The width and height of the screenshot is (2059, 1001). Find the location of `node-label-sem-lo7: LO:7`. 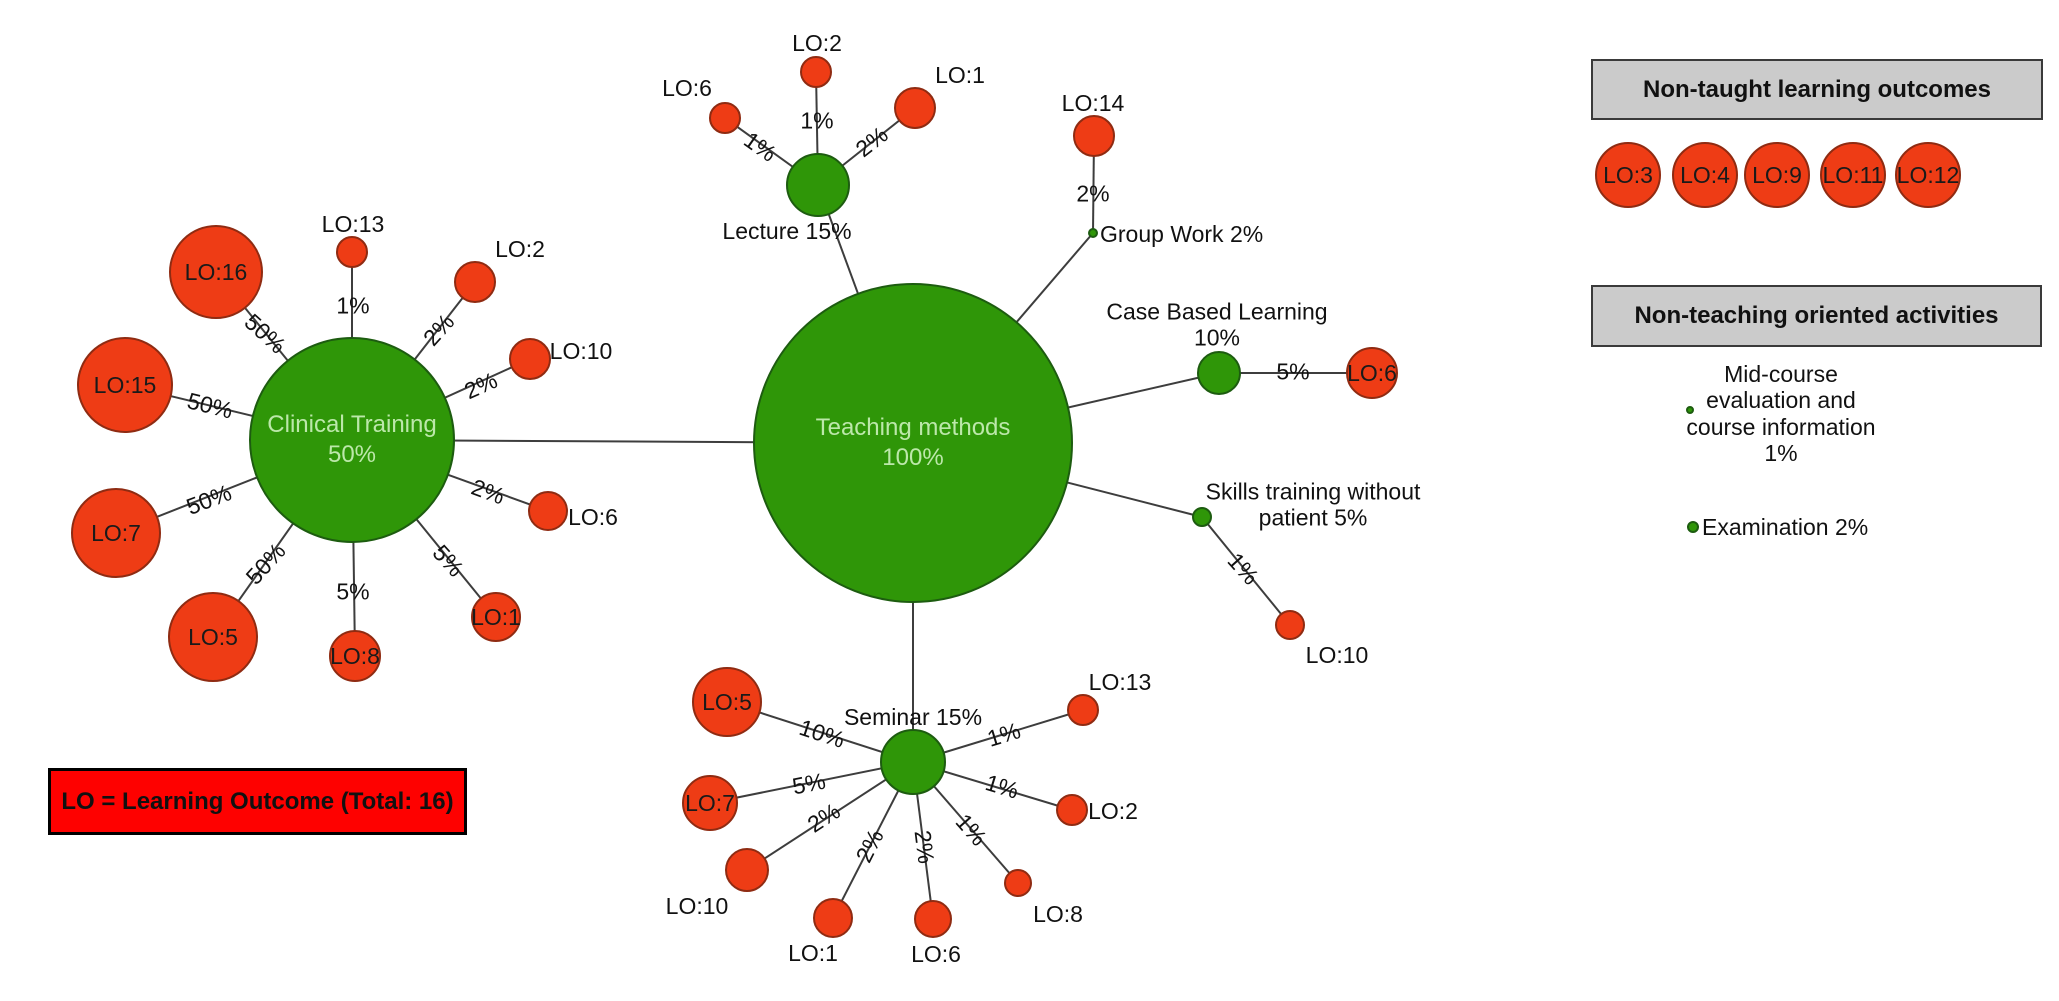

node-label-sem-lo7: LO:7 is located at coordinates (710, 802).